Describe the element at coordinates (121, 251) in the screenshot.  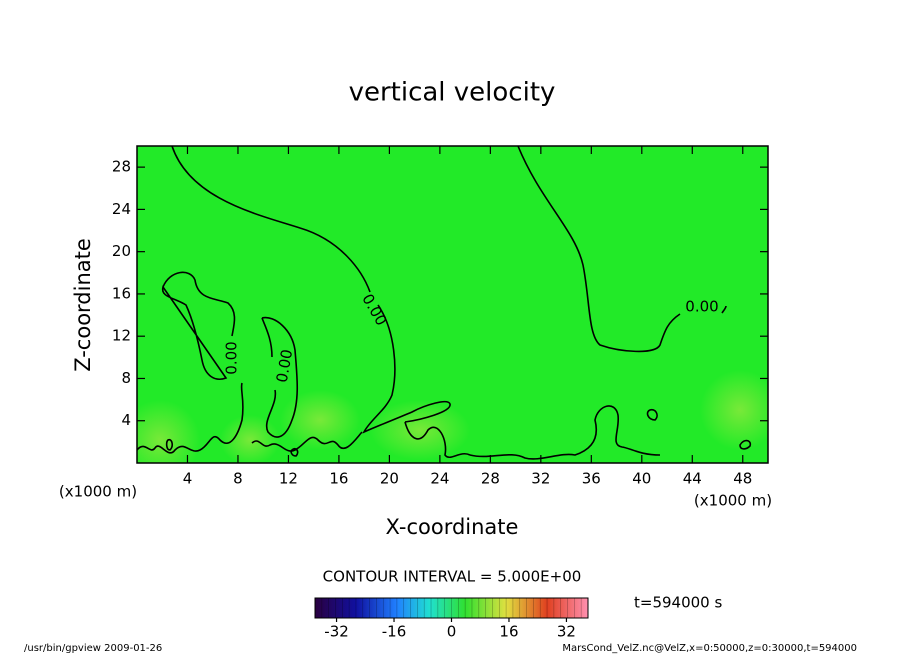
I see `y-tick-label: 20` at that location.